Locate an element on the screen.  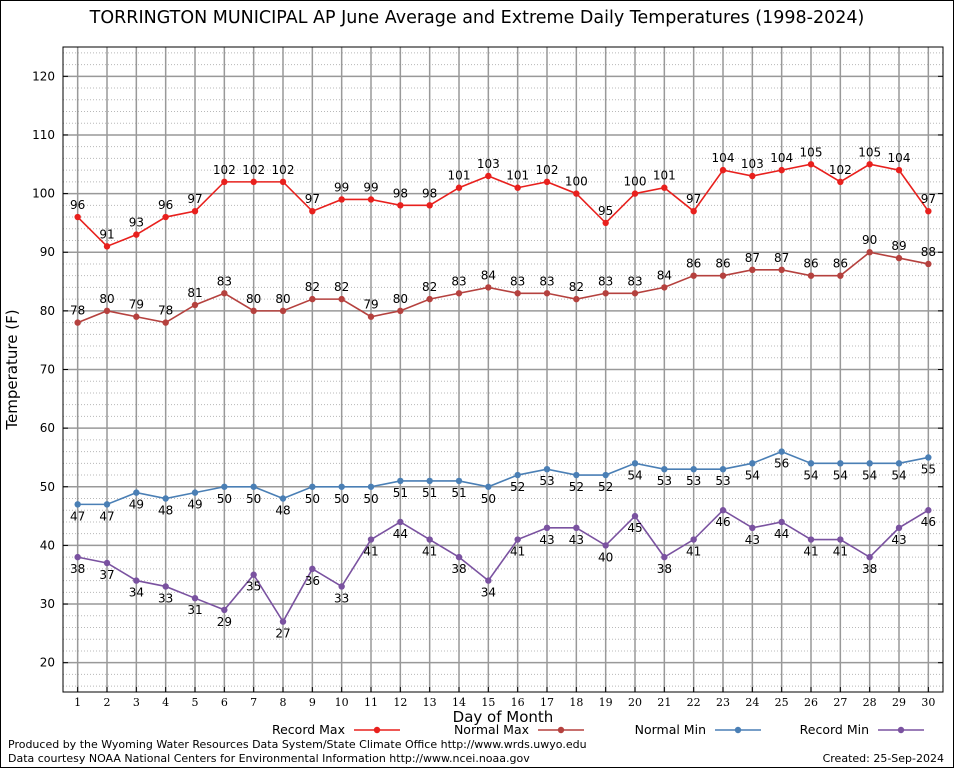
x-tick-label: 24 is located at coordinates (752, 702).